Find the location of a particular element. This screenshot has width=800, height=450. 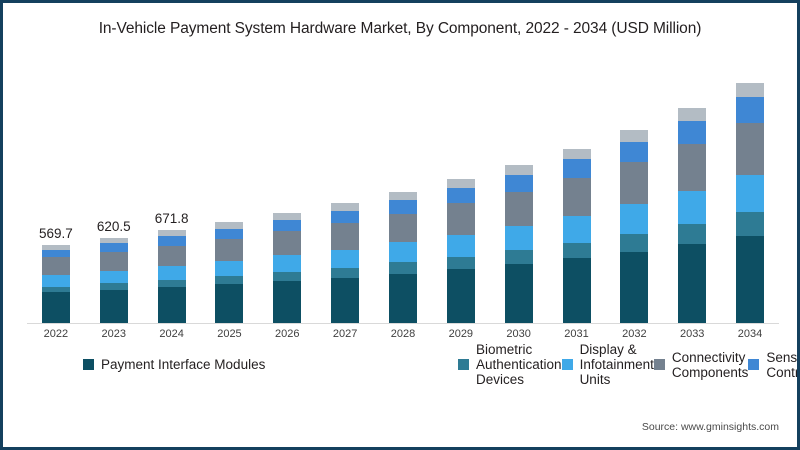

bar-slot is located at coordinates (461, 191).